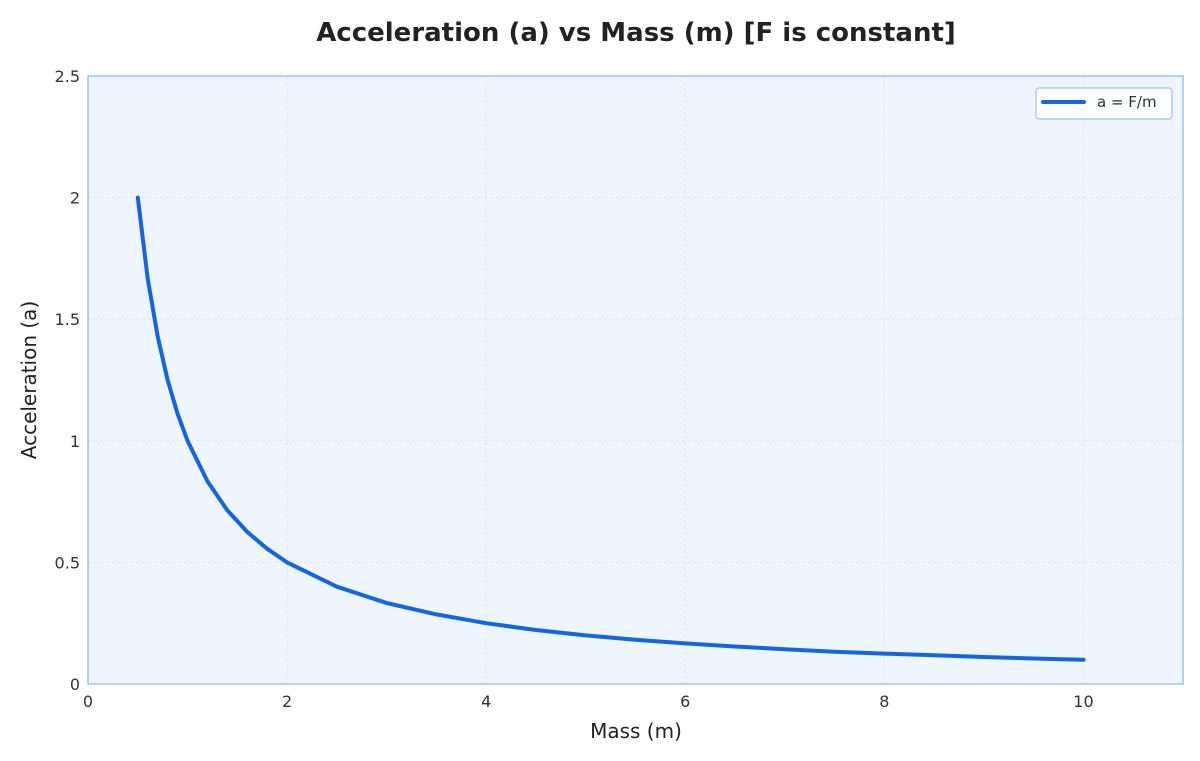  What do you see at coordinates (685, 701) in the screenshot?
I see `x-tick-label: 6` at bounding box center [685, 701].